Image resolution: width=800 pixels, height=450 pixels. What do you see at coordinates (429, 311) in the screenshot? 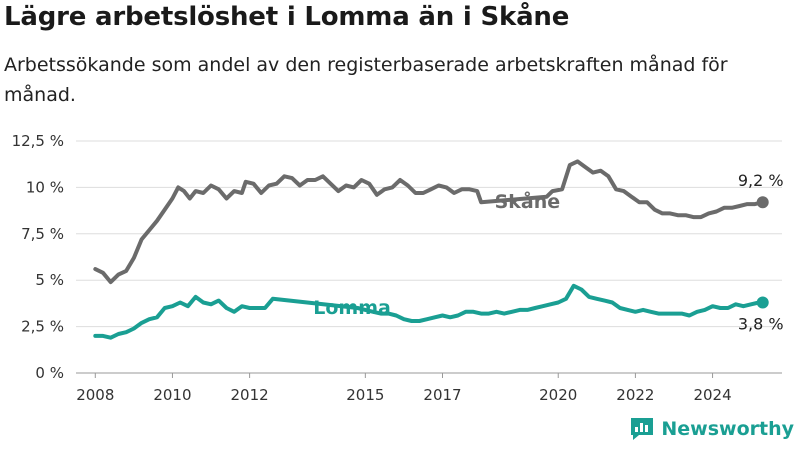
I see `series-line-lomma` at bounding box center [429, 311].